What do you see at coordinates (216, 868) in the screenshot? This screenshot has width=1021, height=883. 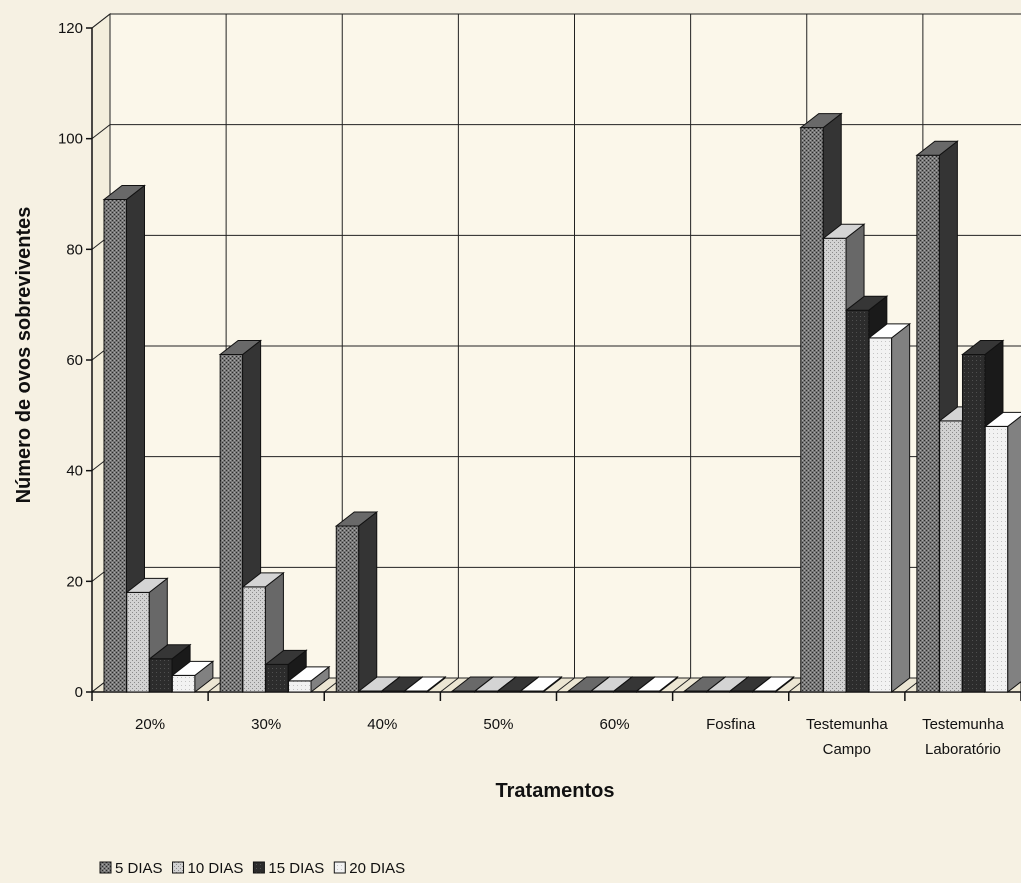 I see `legend-label: 10 DIAS` at bounding box center [216, 868].